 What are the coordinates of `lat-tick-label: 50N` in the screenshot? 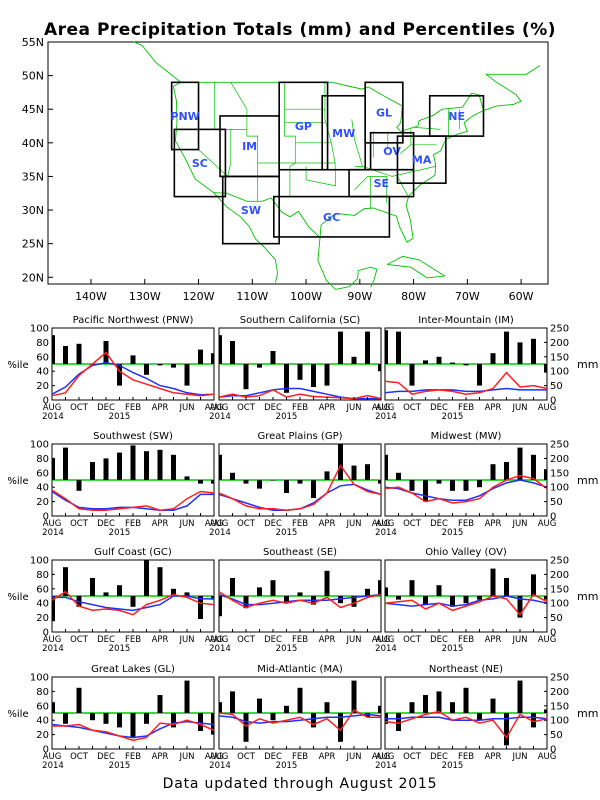 It's located at (33, 76).